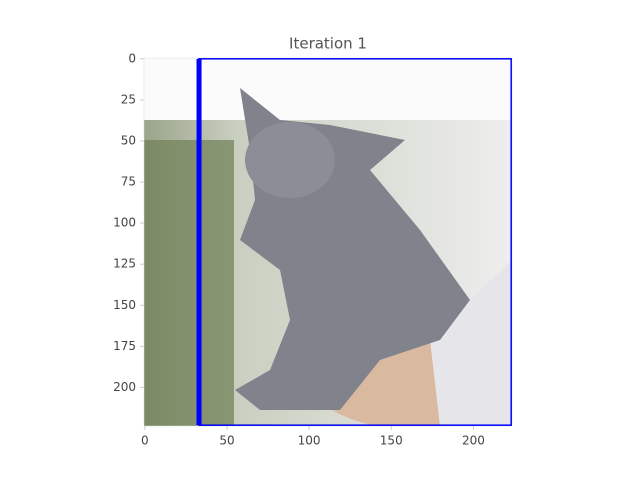 The height and width of the screenshot is (480, 640). Describe the element at coordinates (328, 44) in the screenshot. I see `chart-title: Iteration 1` at that location.